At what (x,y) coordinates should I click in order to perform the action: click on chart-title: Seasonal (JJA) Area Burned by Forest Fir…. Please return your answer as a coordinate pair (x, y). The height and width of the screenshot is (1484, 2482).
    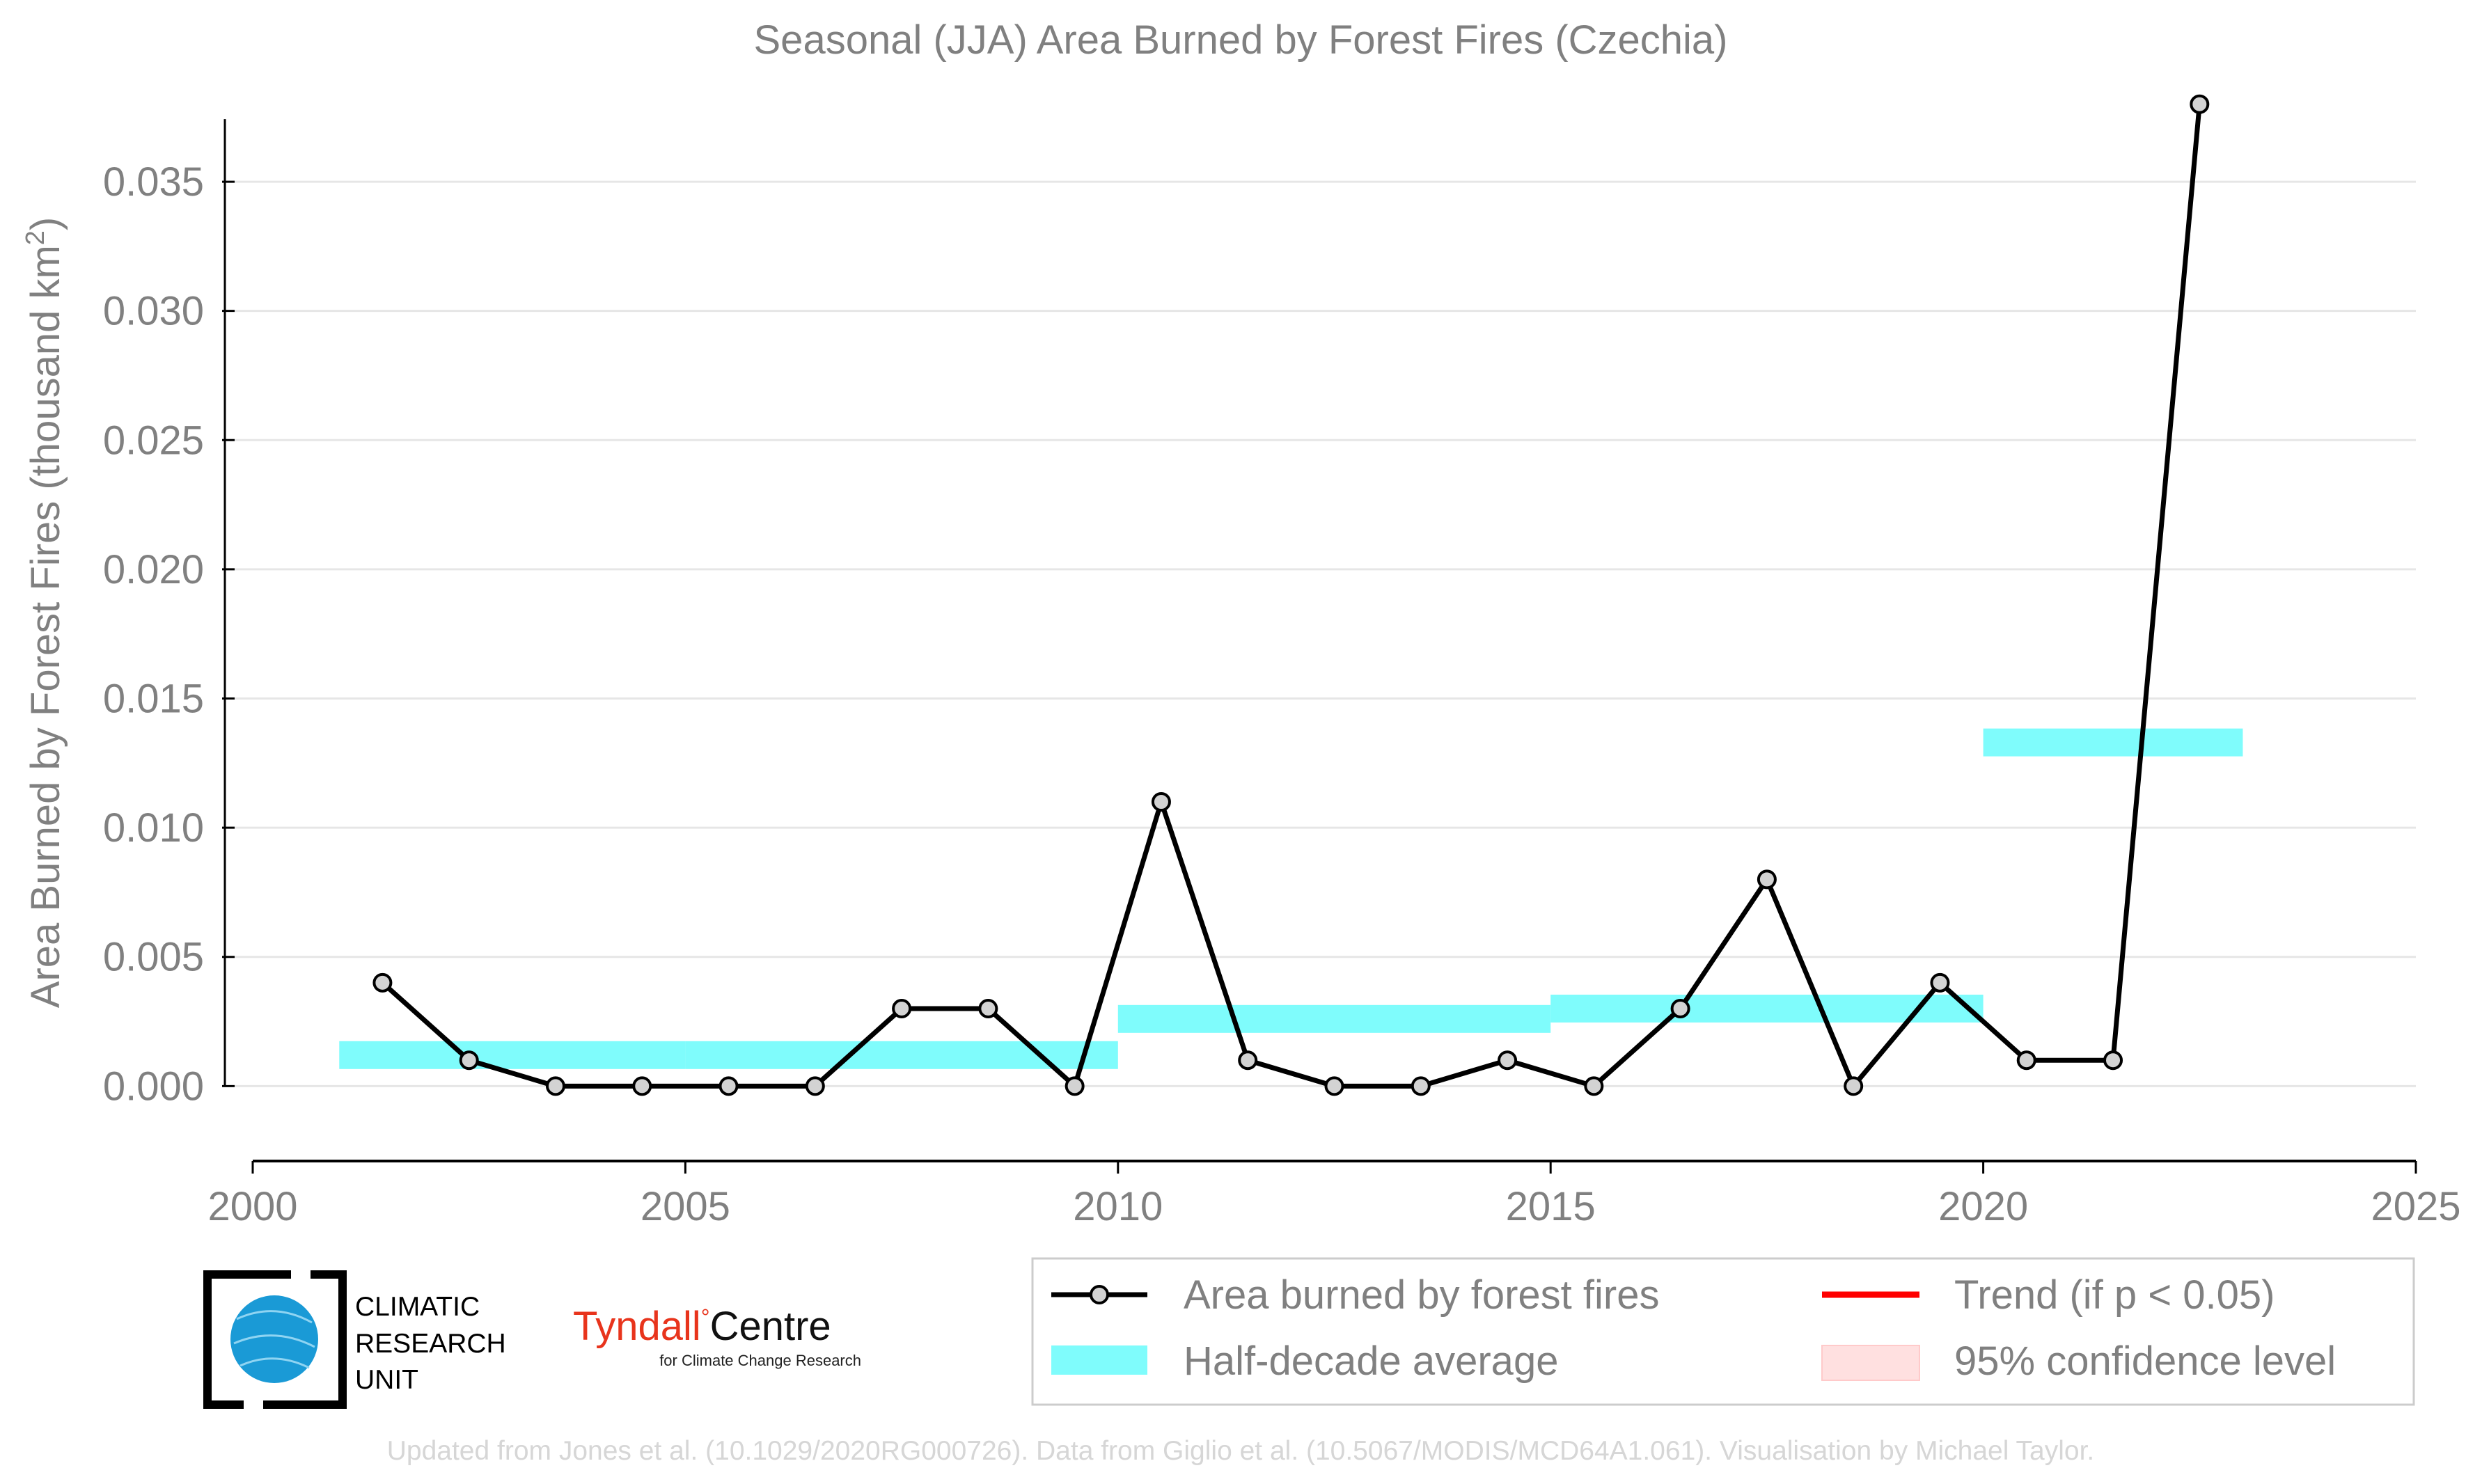
    Looking at the image, I should click on (1241, 40).